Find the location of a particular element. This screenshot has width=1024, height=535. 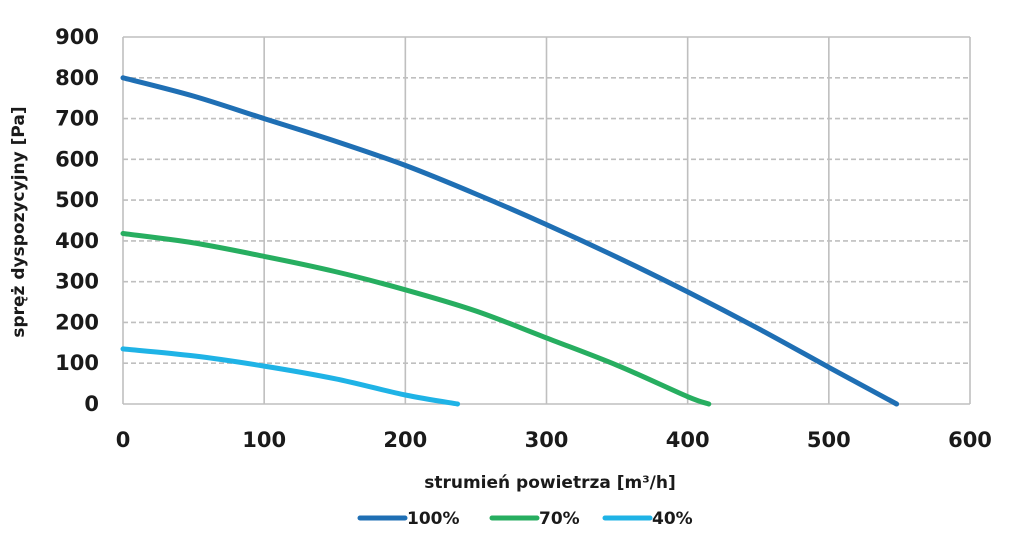

y-tick-label: 100 is located at coordinates (77, 363).